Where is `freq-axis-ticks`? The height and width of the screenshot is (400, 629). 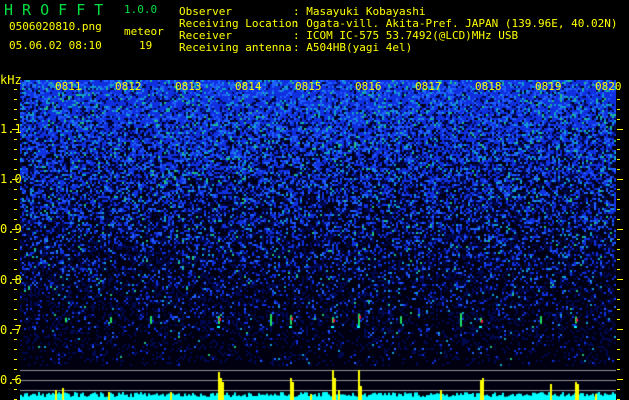
freq-axis-ticks is located at coordinates (15, 244).